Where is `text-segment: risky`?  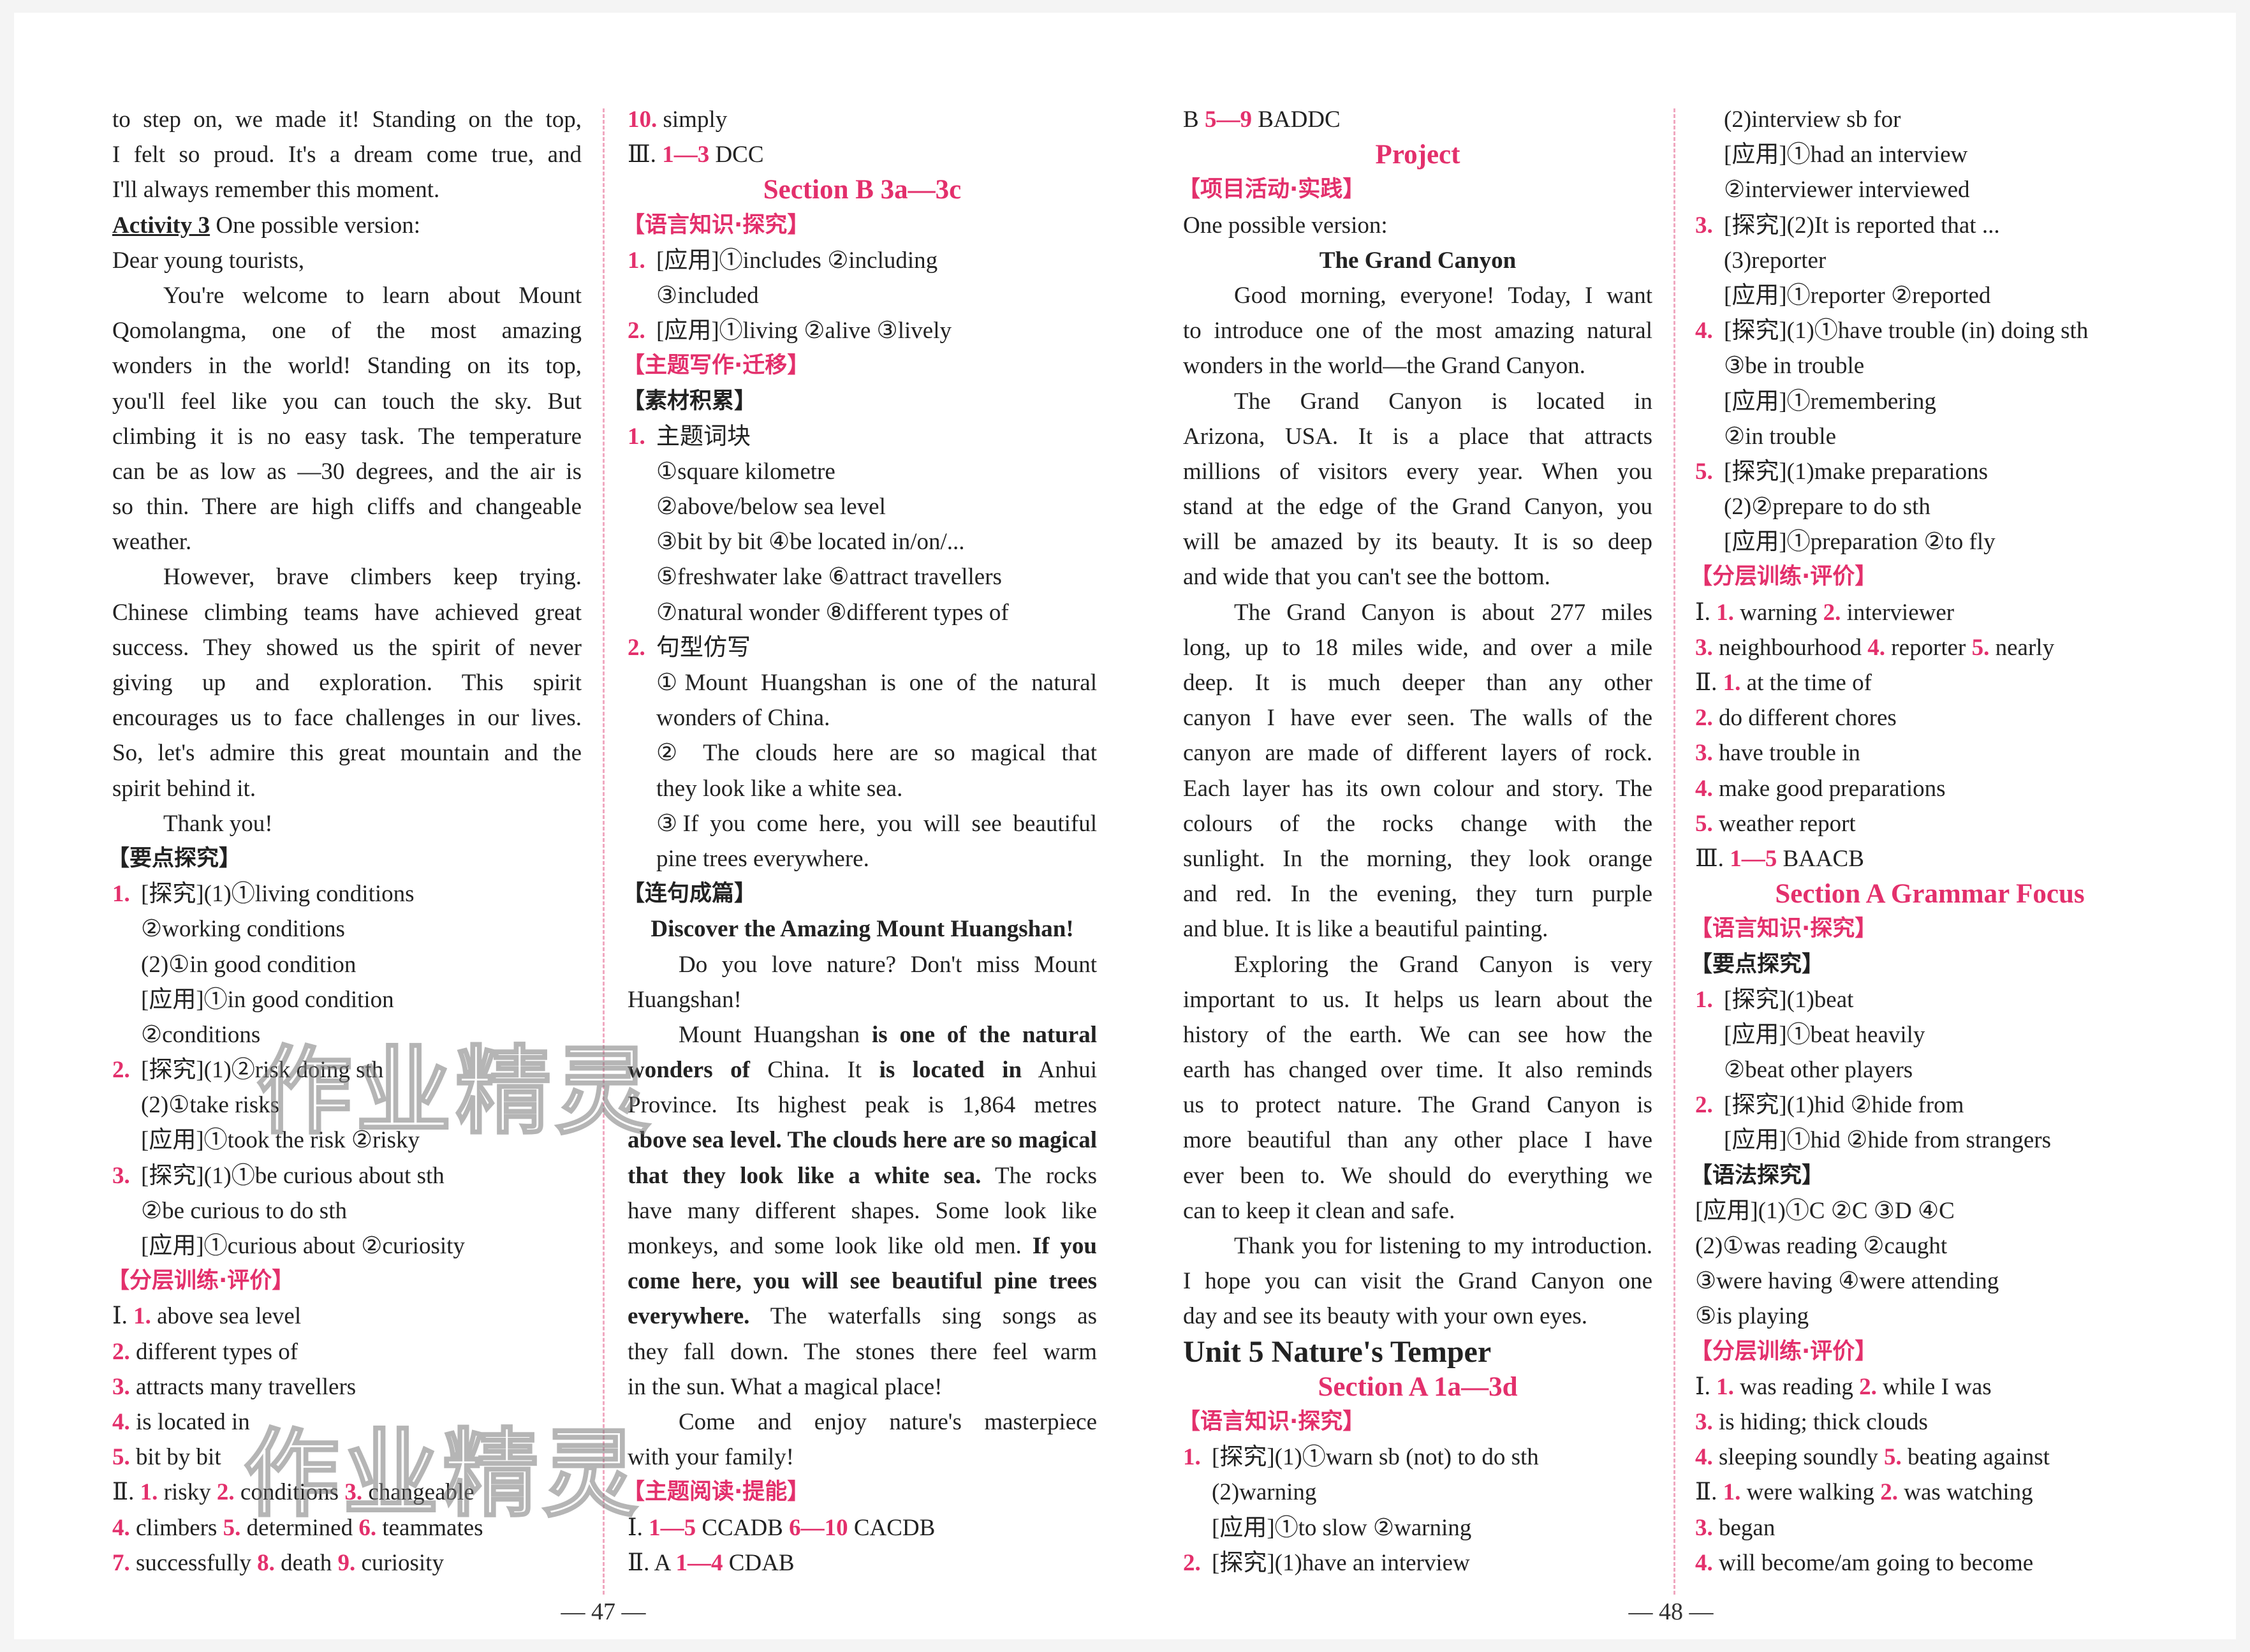
text-segment: risky is located at coordinates (187, 1492).